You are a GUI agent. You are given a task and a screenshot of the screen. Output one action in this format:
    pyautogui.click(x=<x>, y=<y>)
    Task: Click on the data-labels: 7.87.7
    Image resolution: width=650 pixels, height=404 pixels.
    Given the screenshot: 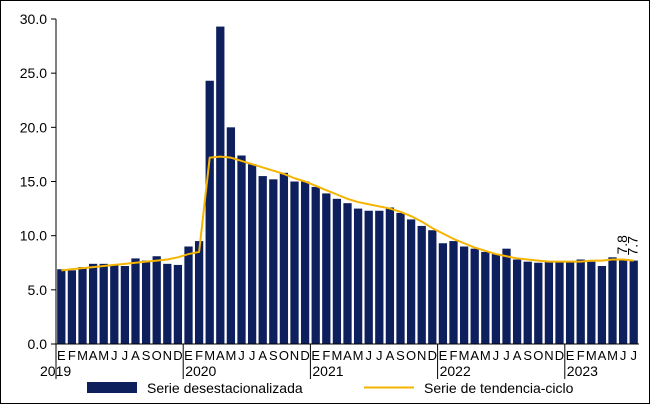 What is the action you would take?
    pyautogui.click(x=627, y=245)
    